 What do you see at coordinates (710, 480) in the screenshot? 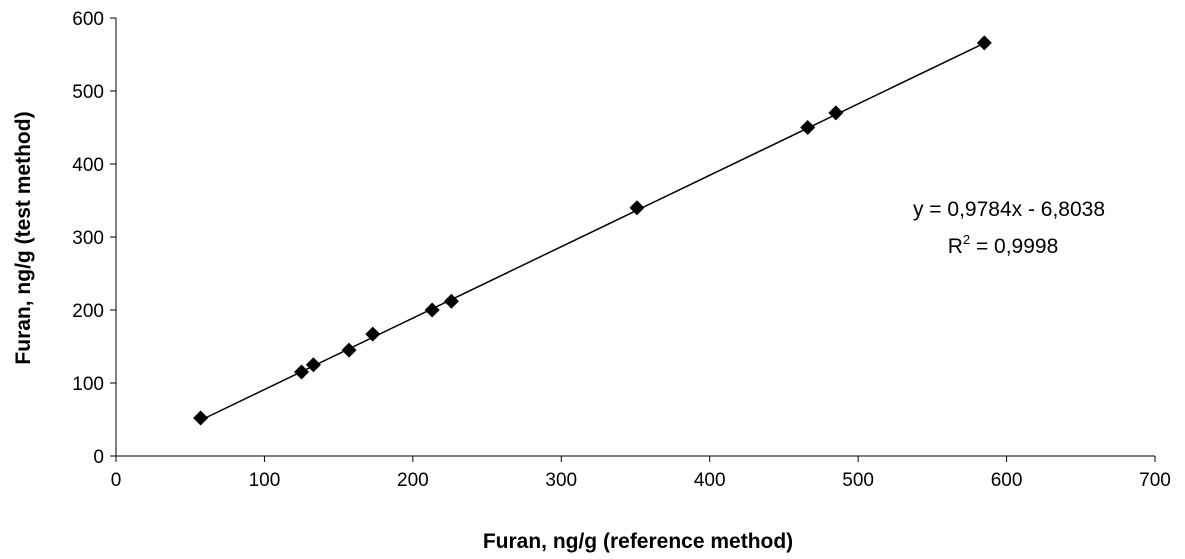
I see `x-tick-label: 400` at bounding box center [710, 480].